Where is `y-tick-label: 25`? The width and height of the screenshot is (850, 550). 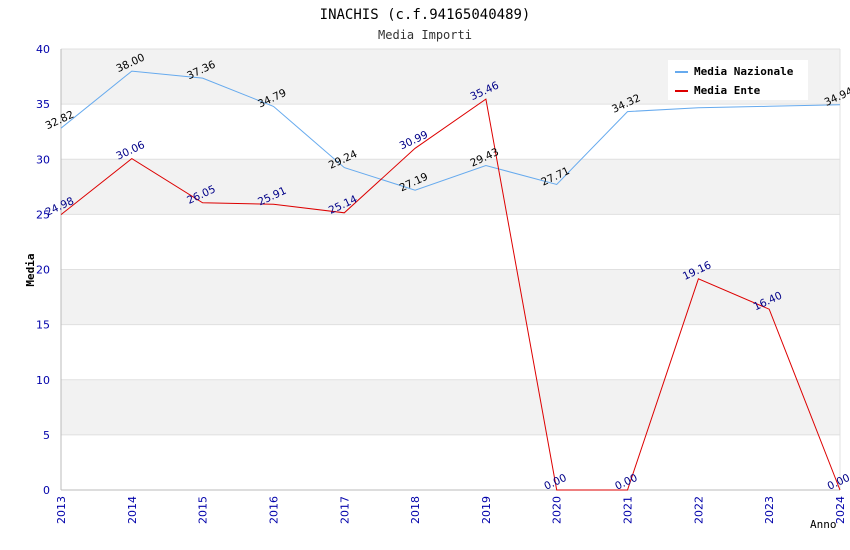 y-tick-label: 25 is located at coordinates (43, 214).